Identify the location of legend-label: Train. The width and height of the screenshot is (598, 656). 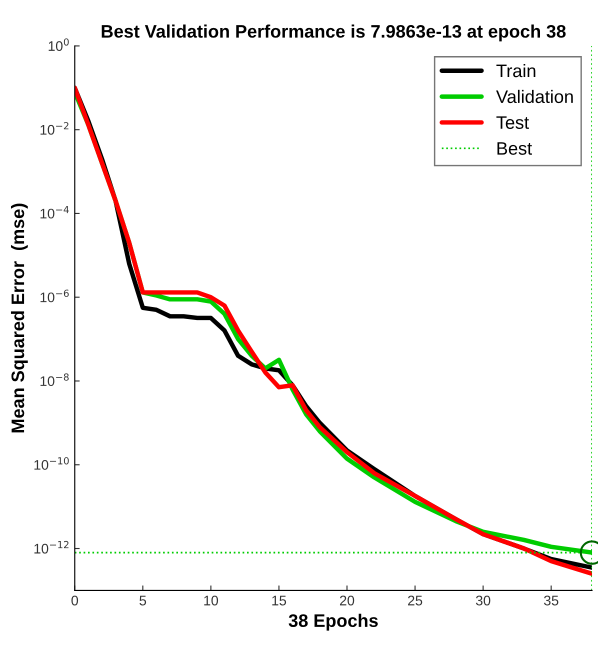
(516, 71).